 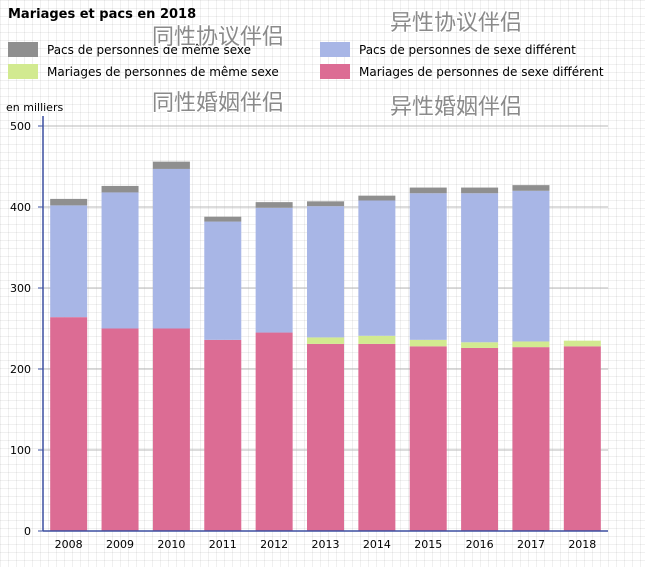 What do you see at coordinates (467, 50) in the screenshot?
I see `legend-label: Pacs de personnes de sexe différent` at bounding box center [467, 50].